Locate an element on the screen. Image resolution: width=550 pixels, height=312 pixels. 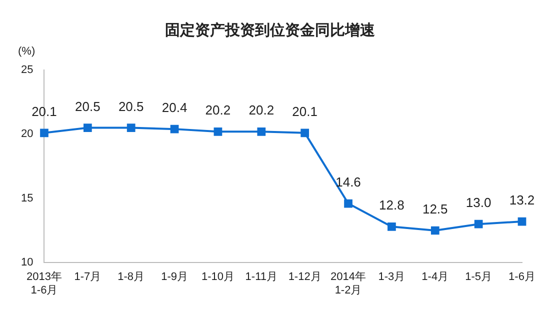
y-tick-label: 20 is located at coordinates (27, 134).